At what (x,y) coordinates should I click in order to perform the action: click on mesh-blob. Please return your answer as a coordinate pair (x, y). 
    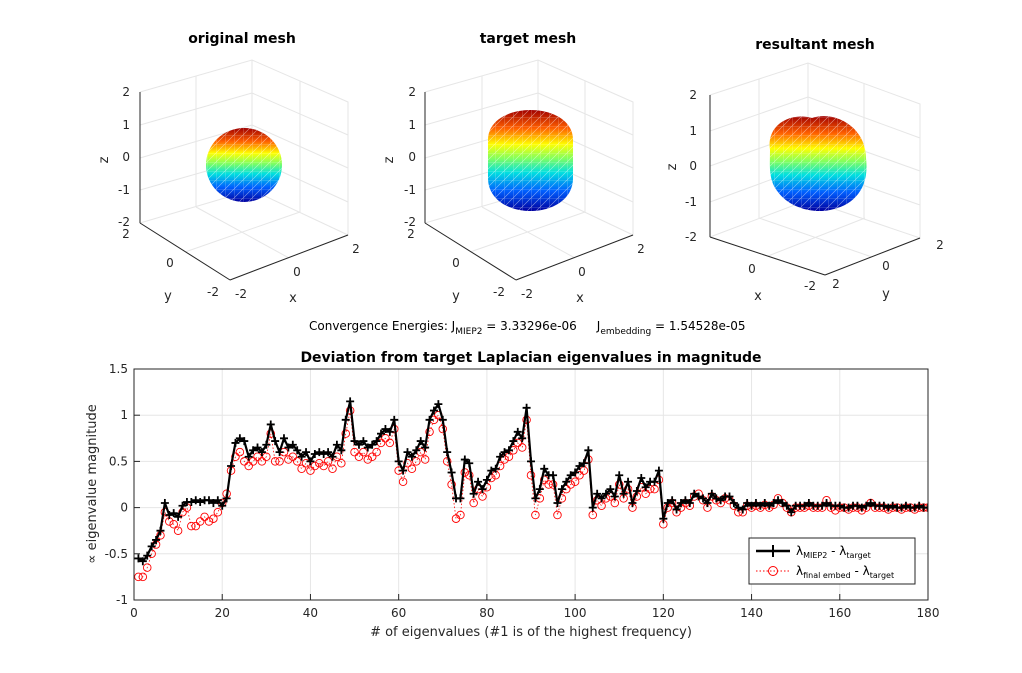
    Looking at the image, I should click on (818, 164).